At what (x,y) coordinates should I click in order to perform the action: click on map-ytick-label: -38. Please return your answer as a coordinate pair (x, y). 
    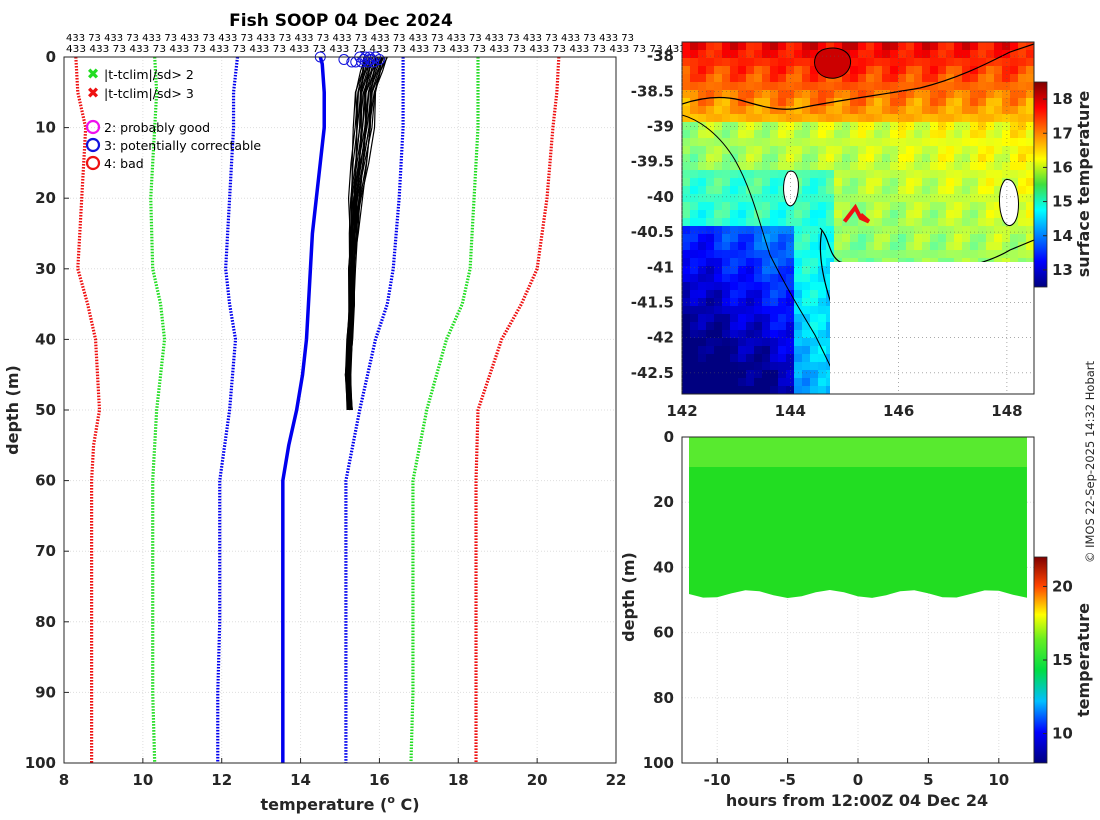
    Looking at the image, I should click on (660, 56).